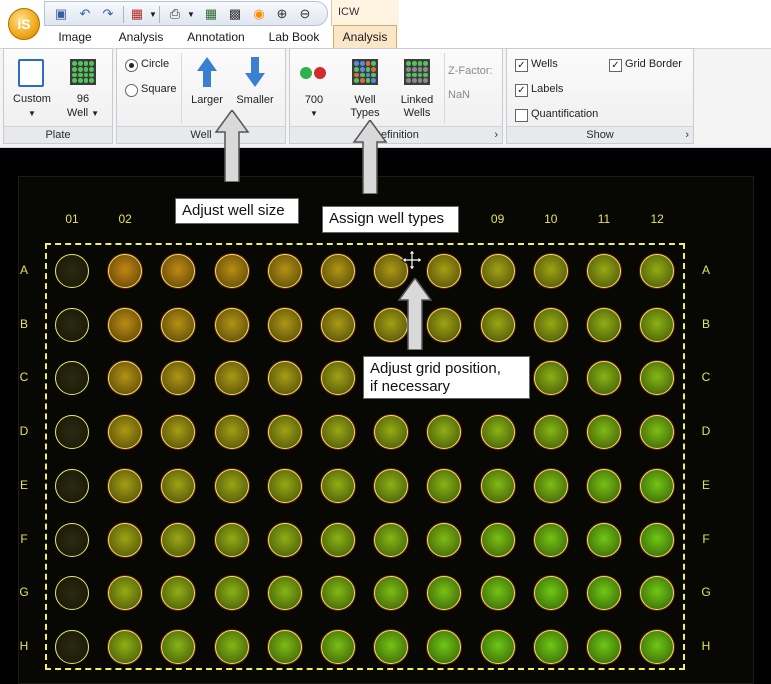 The image size is (771, 684). What do you see at coordinates (131, 65) in the screenshot?
I see `circle-radio` at bounding box center [131, 65].